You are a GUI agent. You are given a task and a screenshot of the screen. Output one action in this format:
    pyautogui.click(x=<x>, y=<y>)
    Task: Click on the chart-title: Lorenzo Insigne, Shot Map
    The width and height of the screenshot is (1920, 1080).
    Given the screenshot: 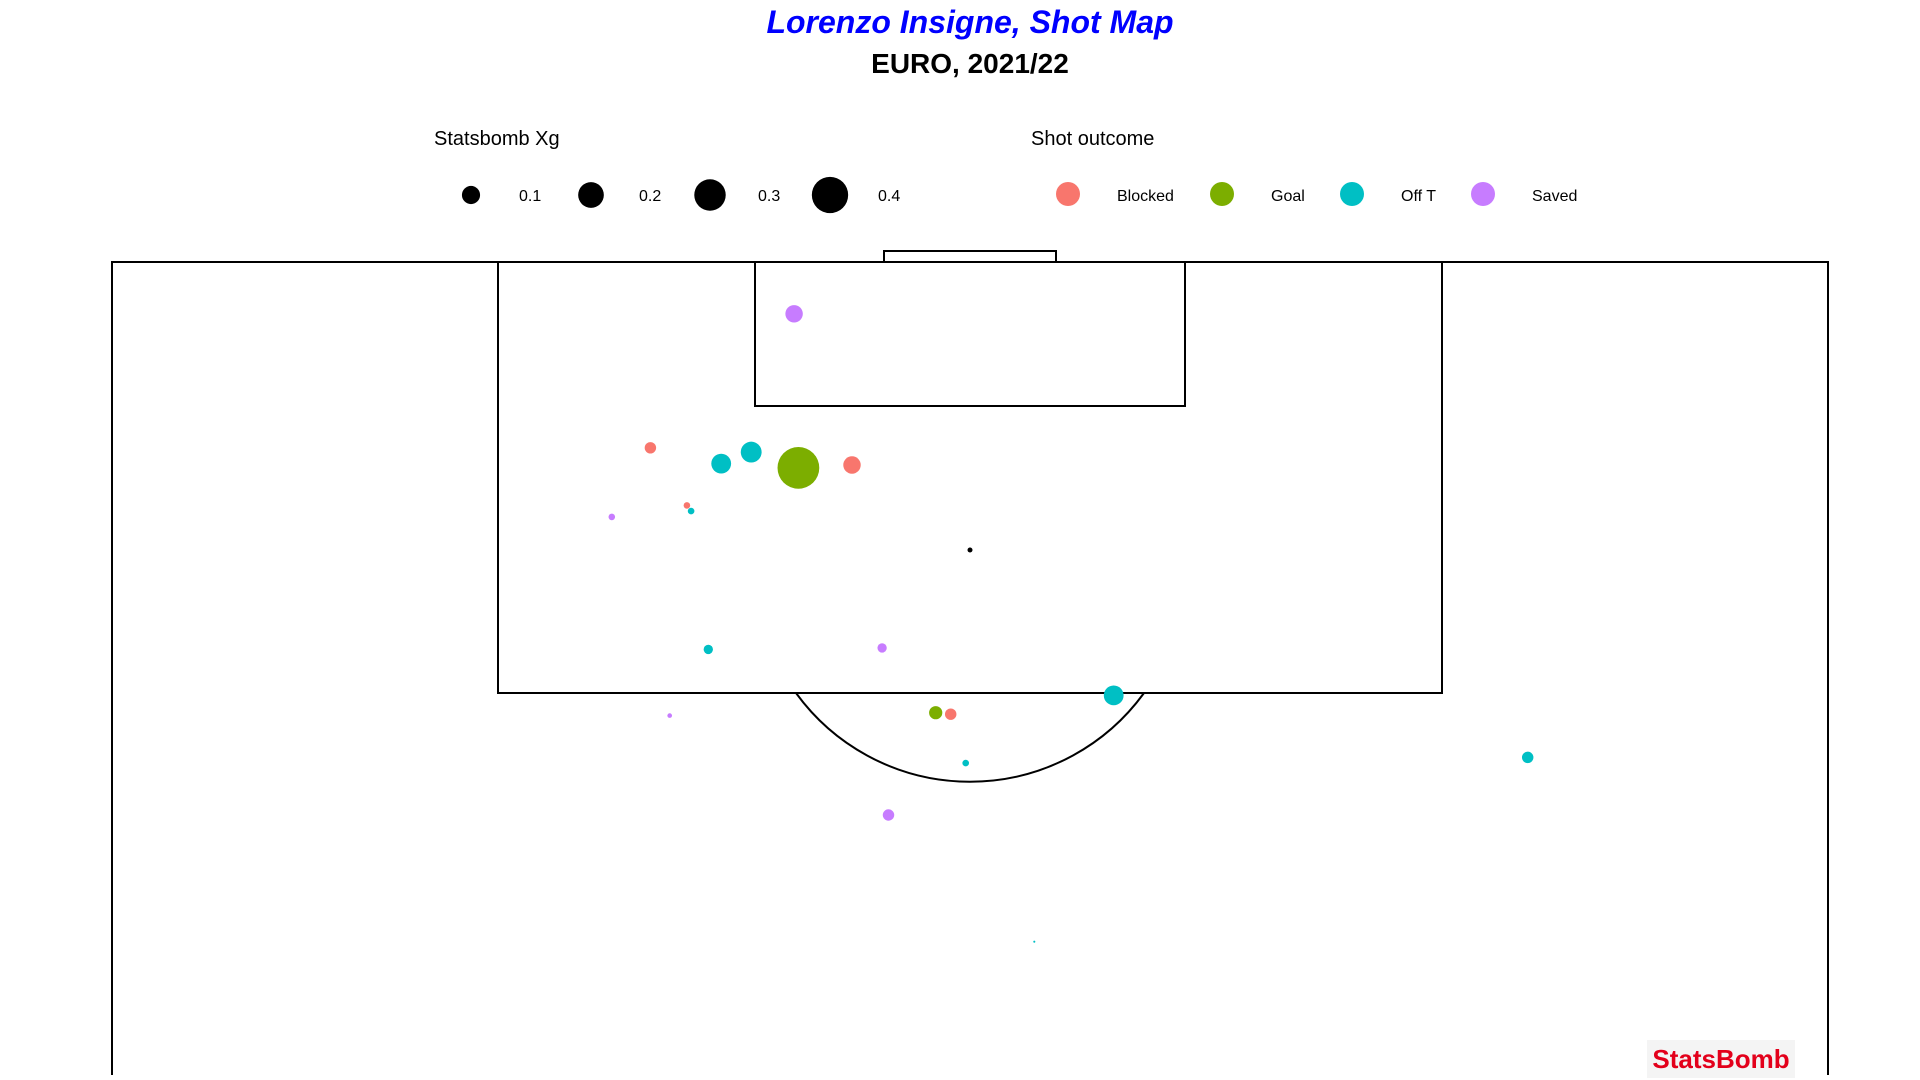 What is the action you would take?
    pyautogui.click(x=969, y=22)
    